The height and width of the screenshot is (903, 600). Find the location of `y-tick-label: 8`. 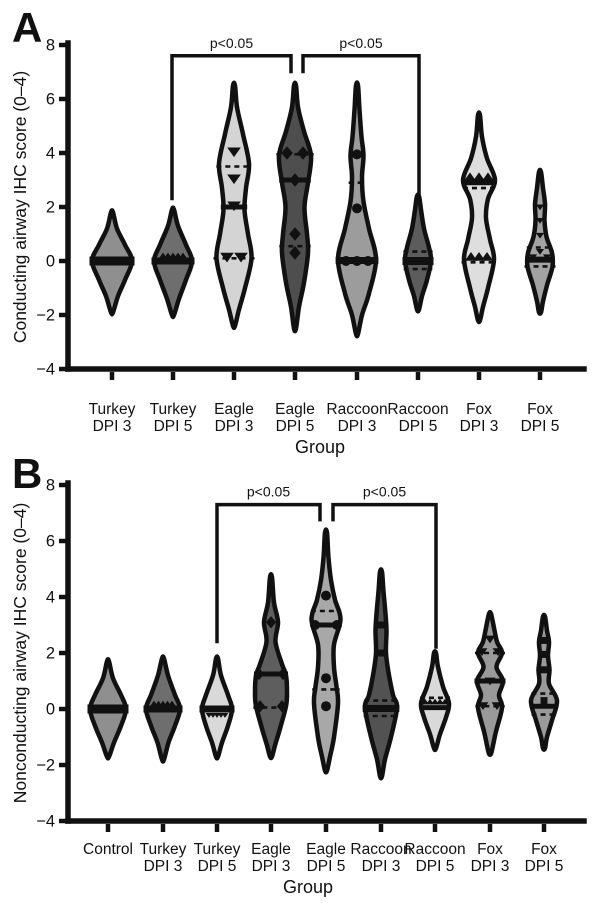

y-tick-label: 8 is located at coordinates (50, 486).